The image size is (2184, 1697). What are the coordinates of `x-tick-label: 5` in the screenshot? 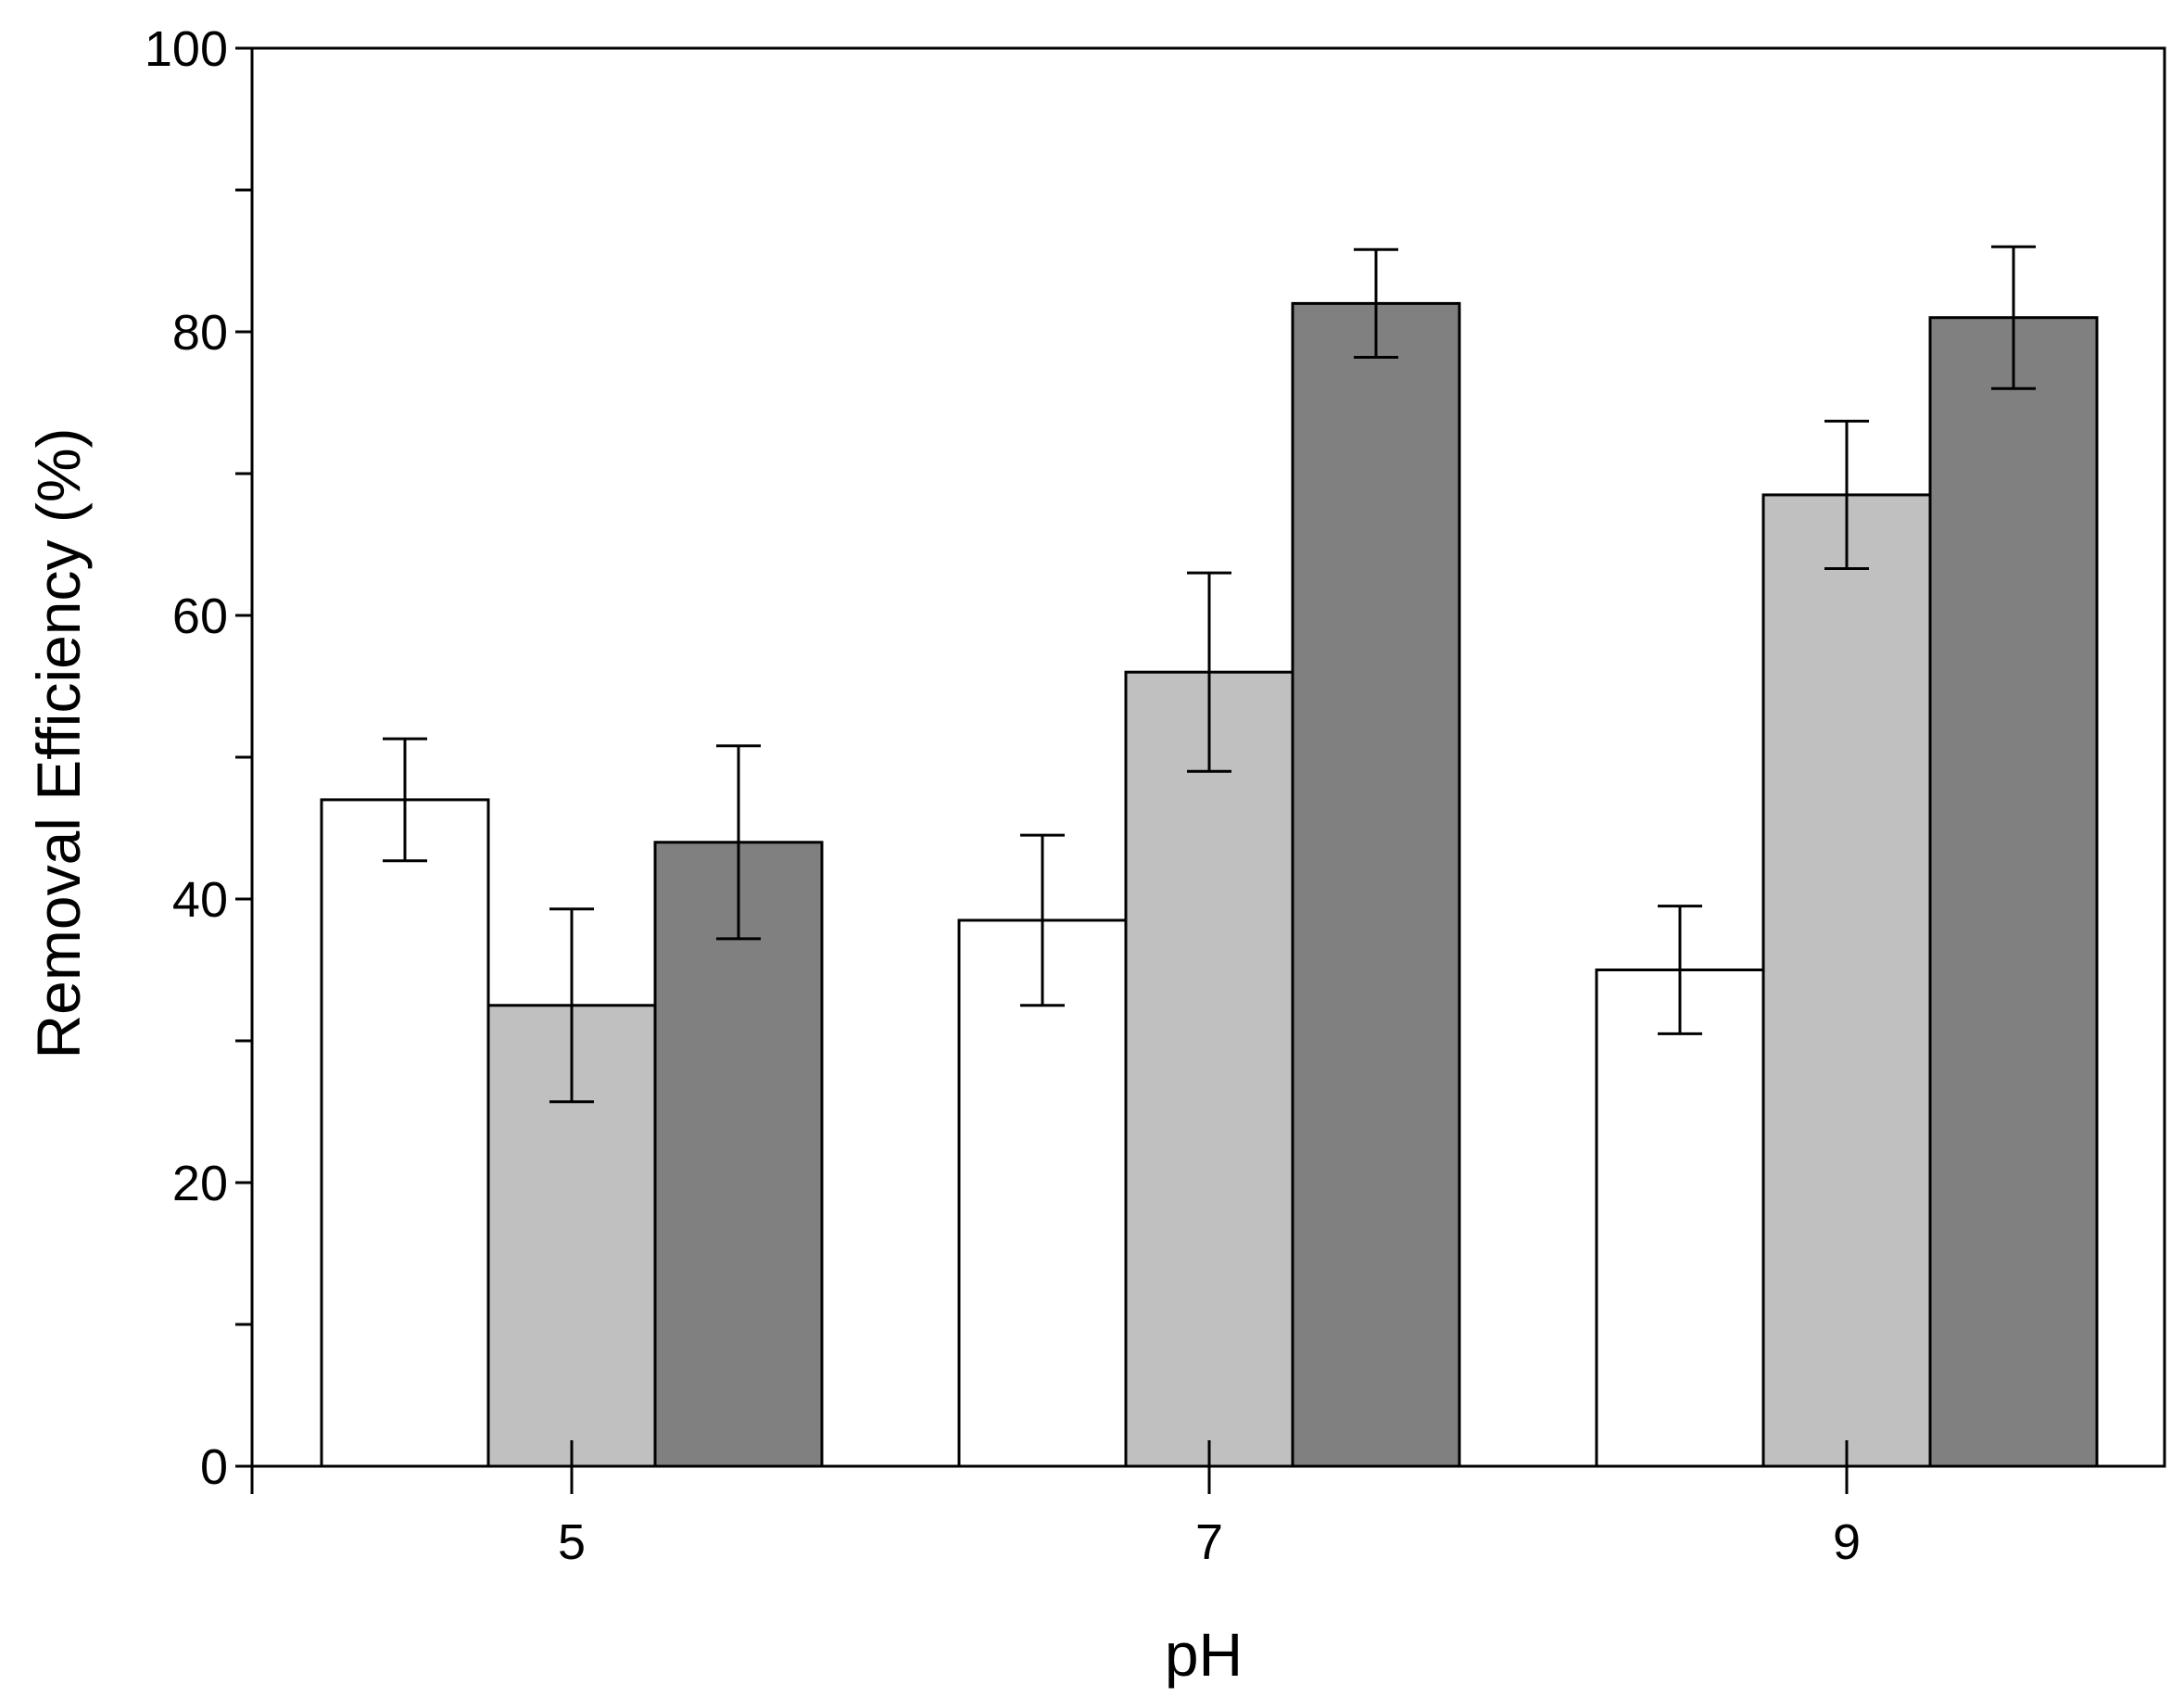 It's located at (572, 1542).